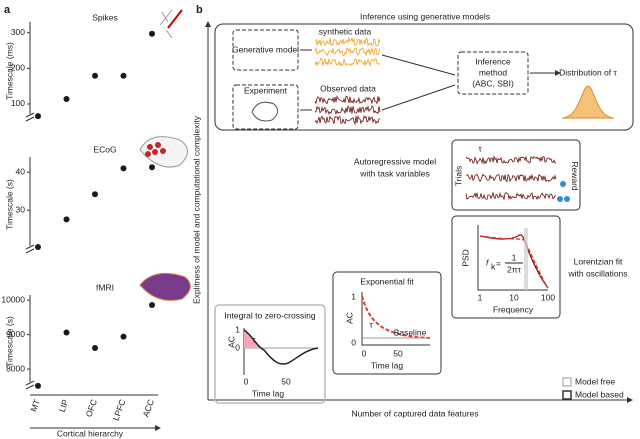  I want to click on tick-label: 10, so click(514, 297).